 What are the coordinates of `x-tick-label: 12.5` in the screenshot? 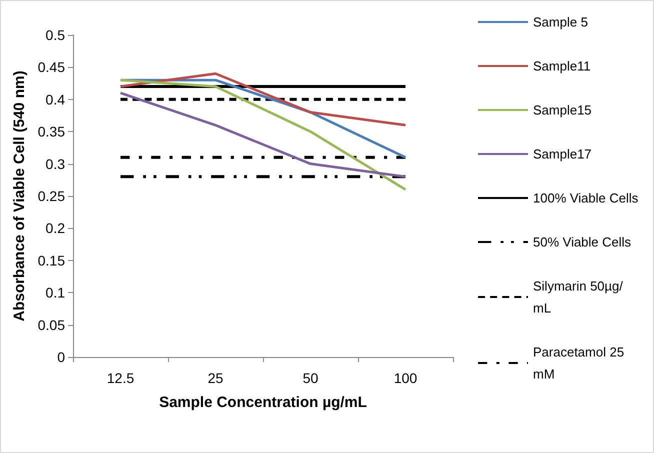 It's located at (120, 378).